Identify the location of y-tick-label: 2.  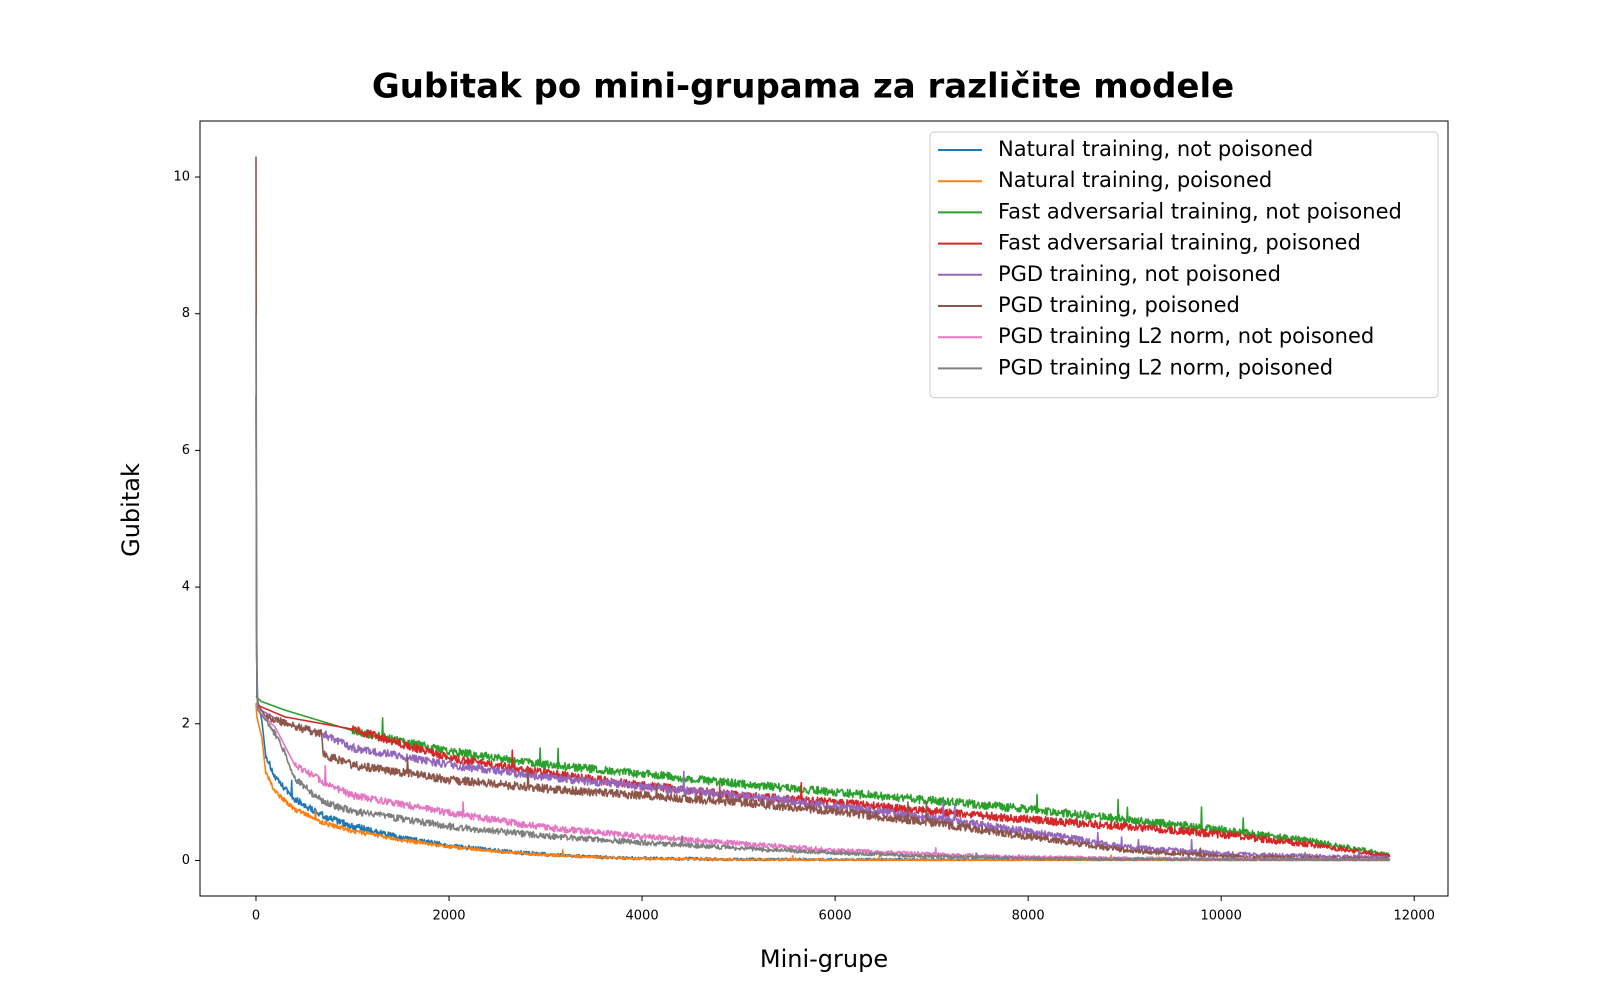
(186, 723).